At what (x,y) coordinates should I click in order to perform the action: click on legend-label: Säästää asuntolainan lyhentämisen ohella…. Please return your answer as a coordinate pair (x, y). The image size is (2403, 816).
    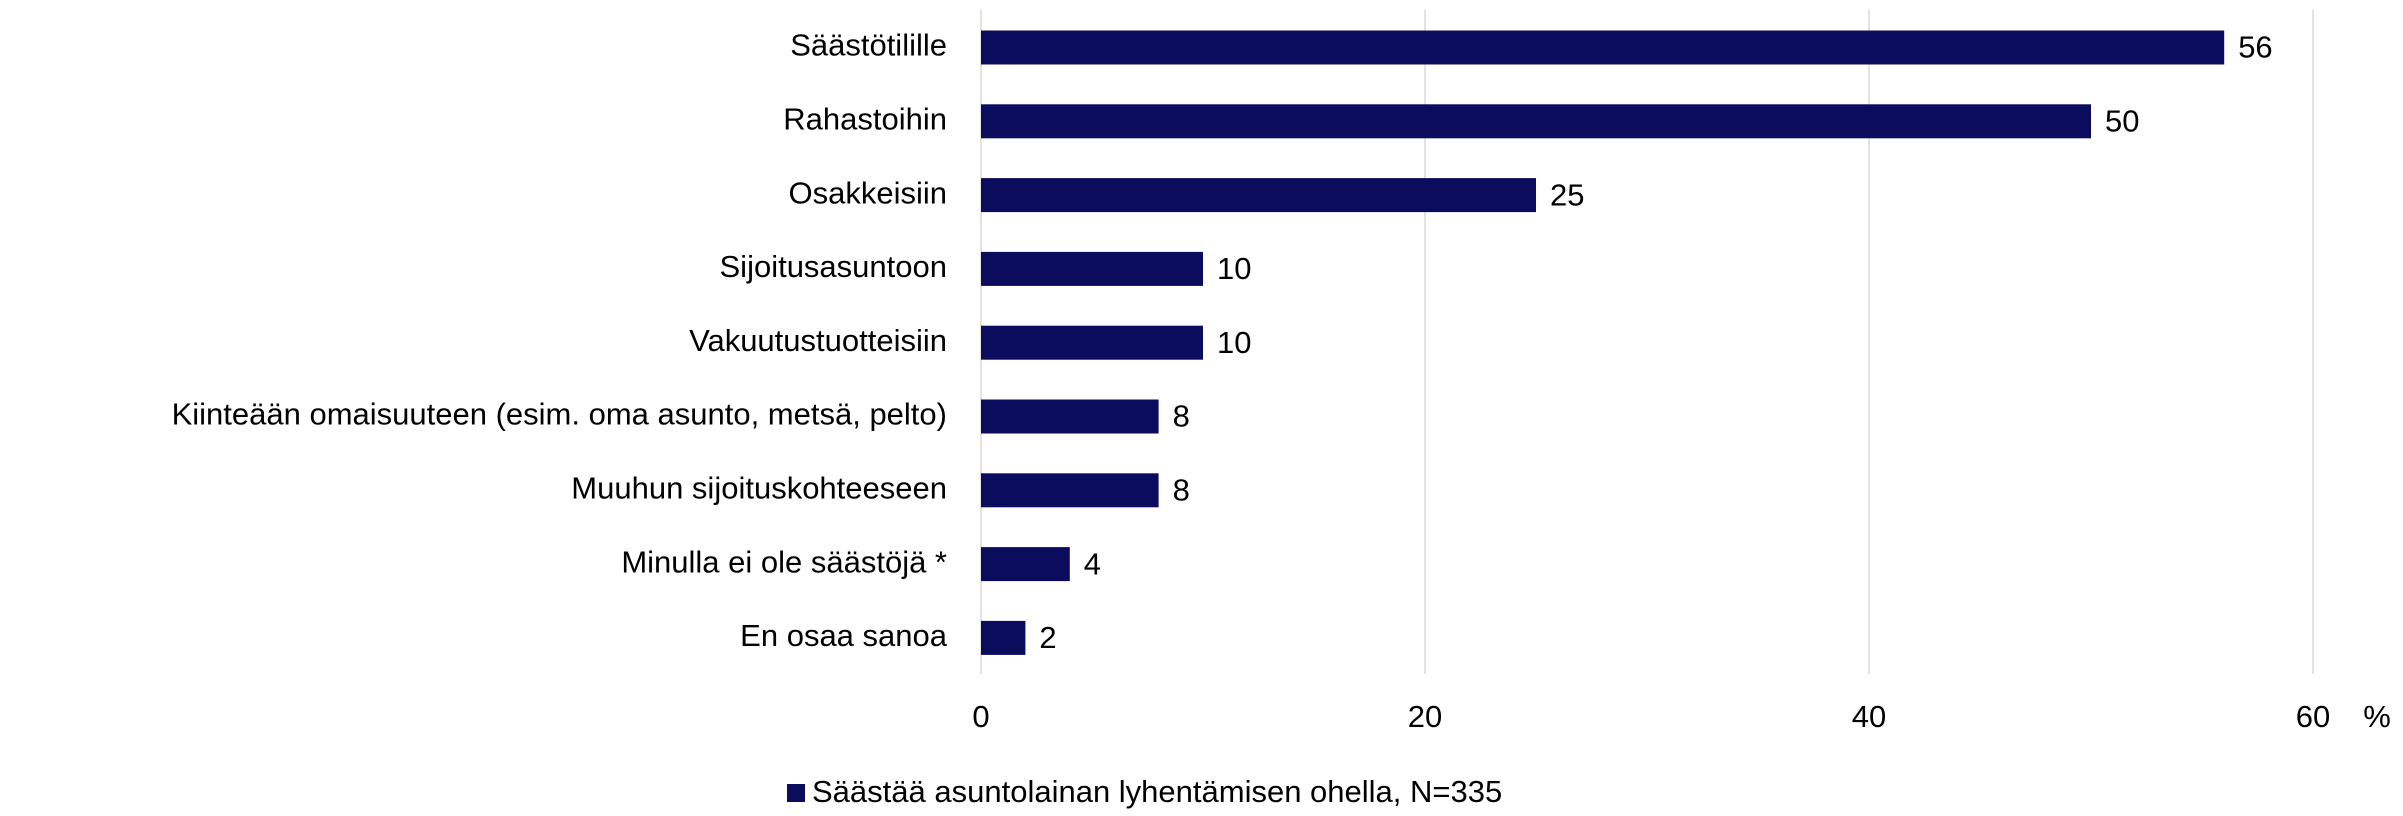
    Looking at the image, I should click on (1157, 791).